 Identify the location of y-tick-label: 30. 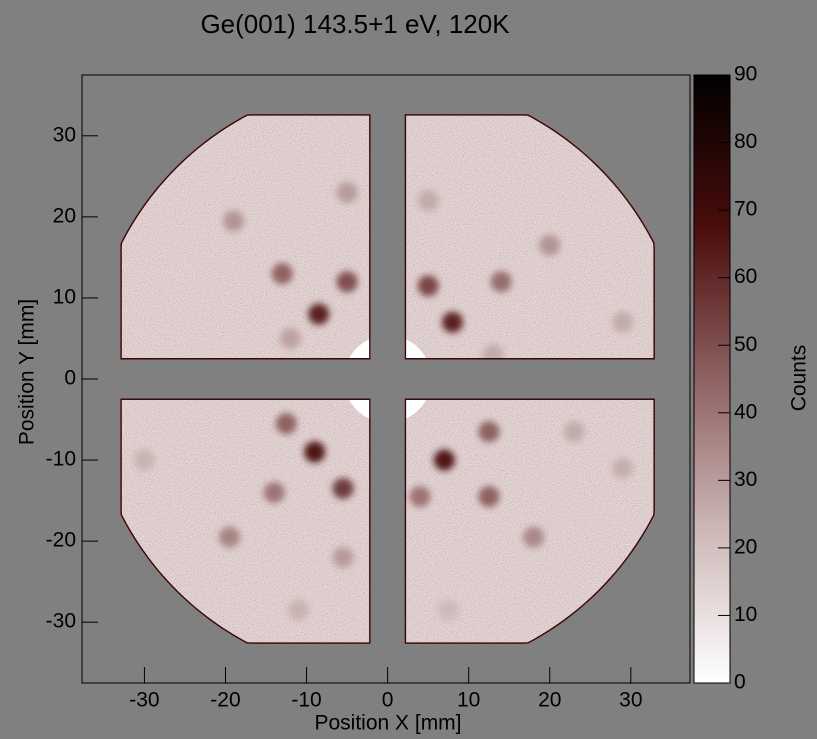
(64, 134).